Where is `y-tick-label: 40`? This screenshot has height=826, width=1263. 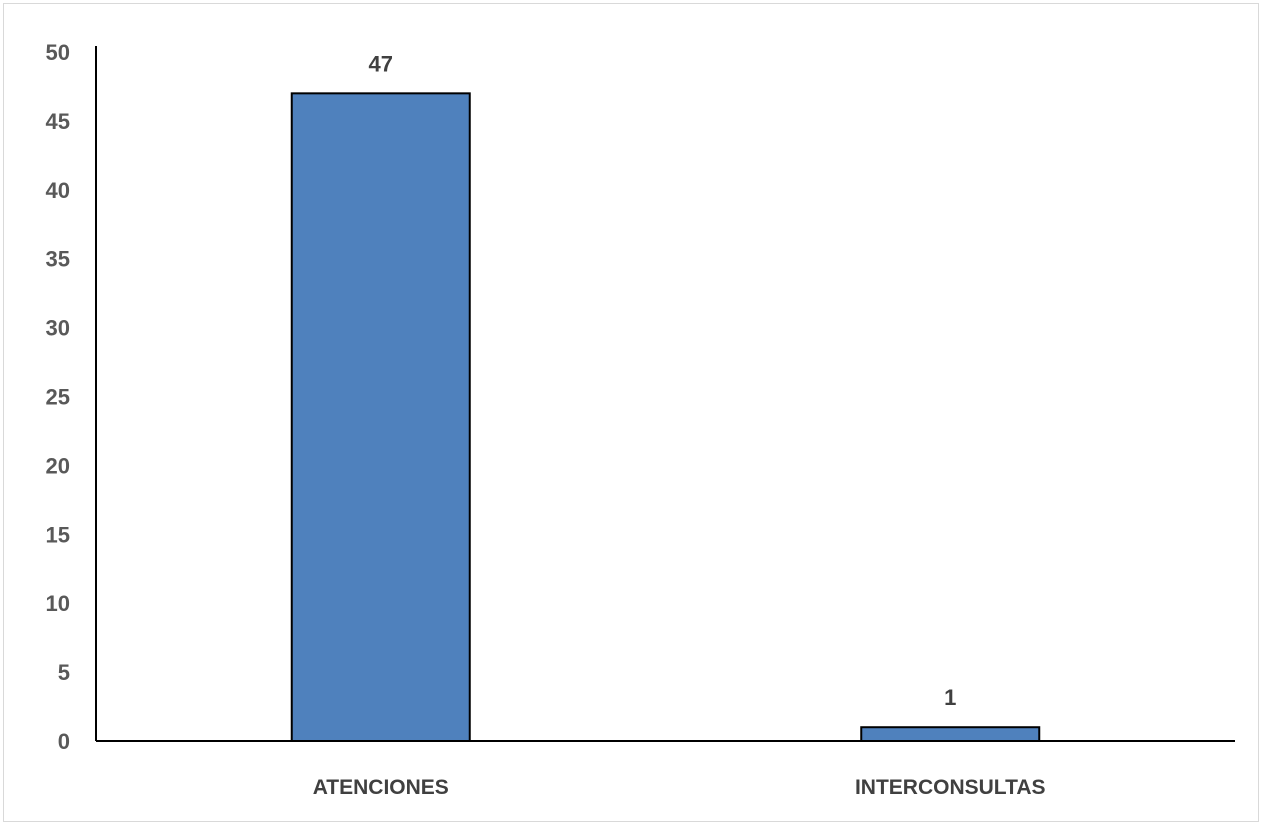
y-tick-label: 40 is located at coordinates (58, 190).